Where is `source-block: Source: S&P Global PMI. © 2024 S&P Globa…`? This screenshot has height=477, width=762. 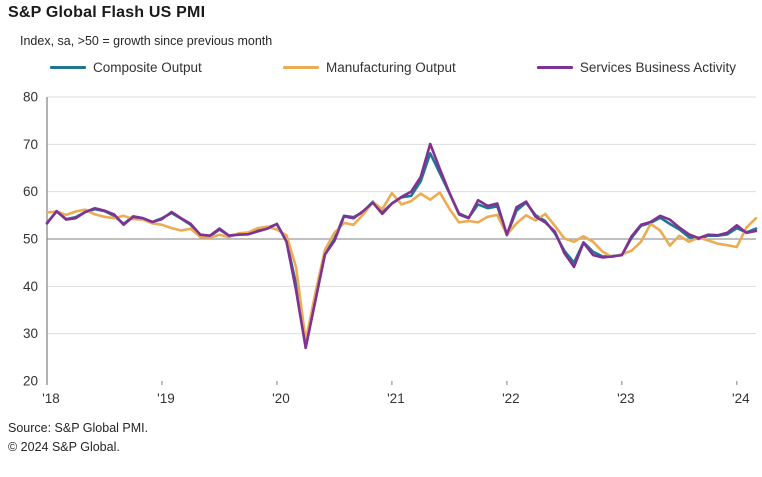
source-block: Source: S&P Global PMI. © 2024 S&P Globa… is located at coordinates (78, 438).